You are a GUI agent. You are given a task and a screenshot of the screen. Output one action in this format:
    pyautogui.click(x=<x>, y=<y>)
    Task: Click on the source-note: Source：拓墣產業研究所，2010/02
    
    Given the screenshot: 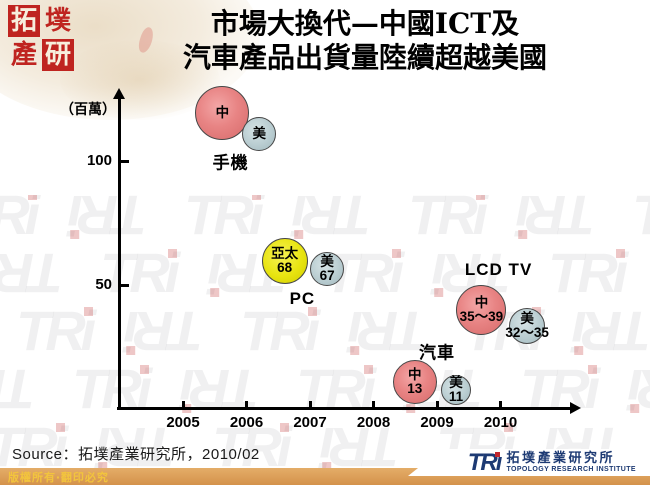 What is the action you would take?
    pyautogui.click(x=136, y=454)
    